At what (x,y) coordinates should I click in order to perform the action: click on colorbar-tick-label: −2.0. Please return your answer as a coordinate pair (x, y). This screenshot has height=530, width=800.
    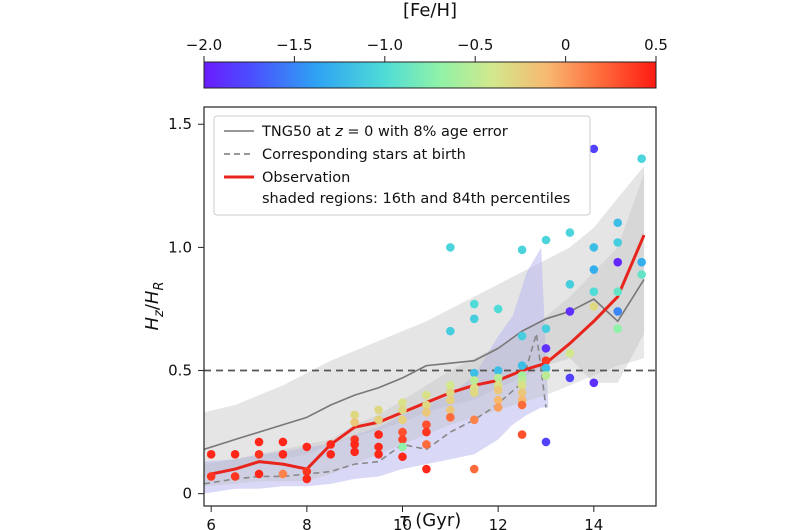
    Looking at the image, I should click on (204, 45).